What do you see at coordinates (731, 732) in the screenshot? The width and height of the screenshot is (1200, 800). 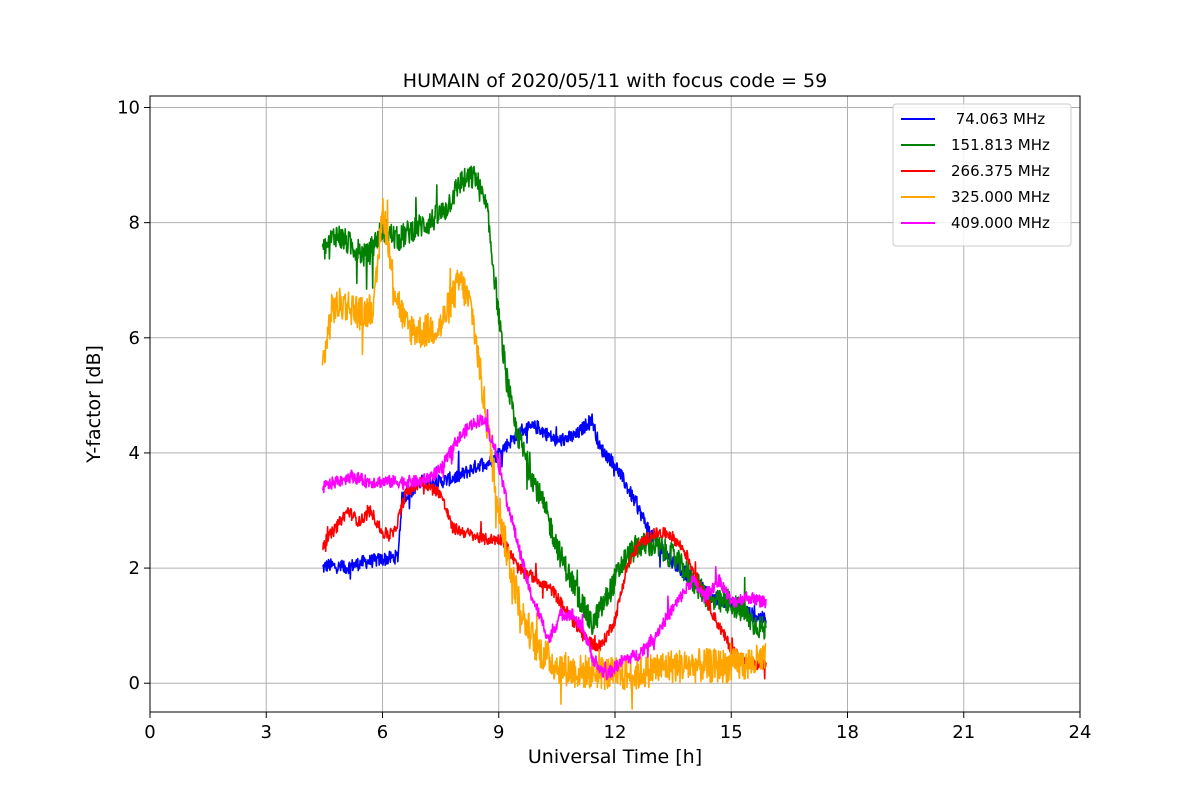 I see `x-tick-label: 15` at bounding box center [731, 732].